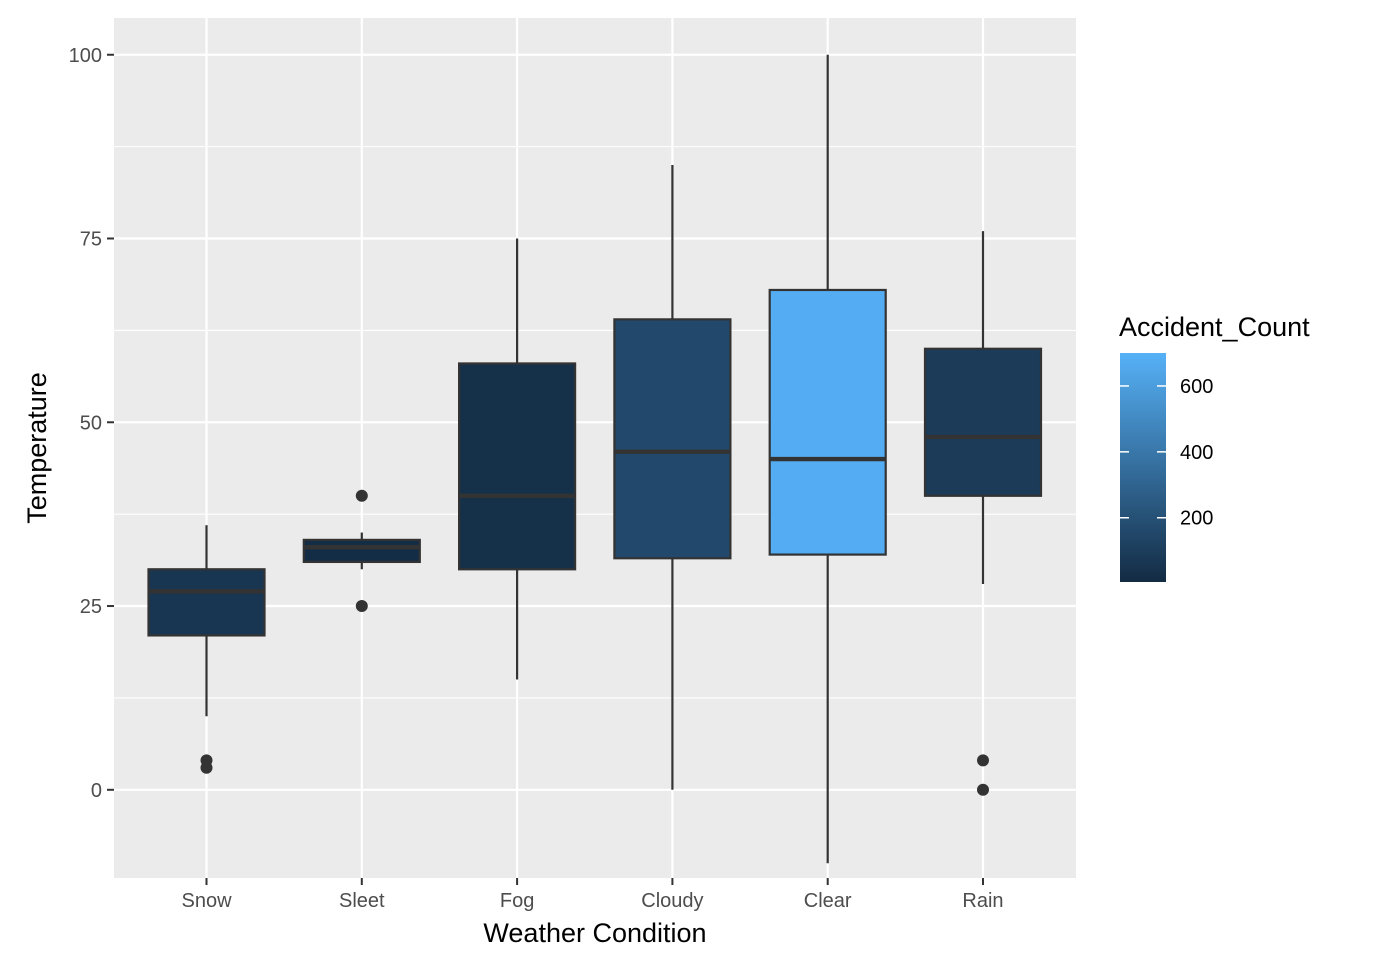  I want to click on x-tick-label: Cloudy, so click(672, 901).